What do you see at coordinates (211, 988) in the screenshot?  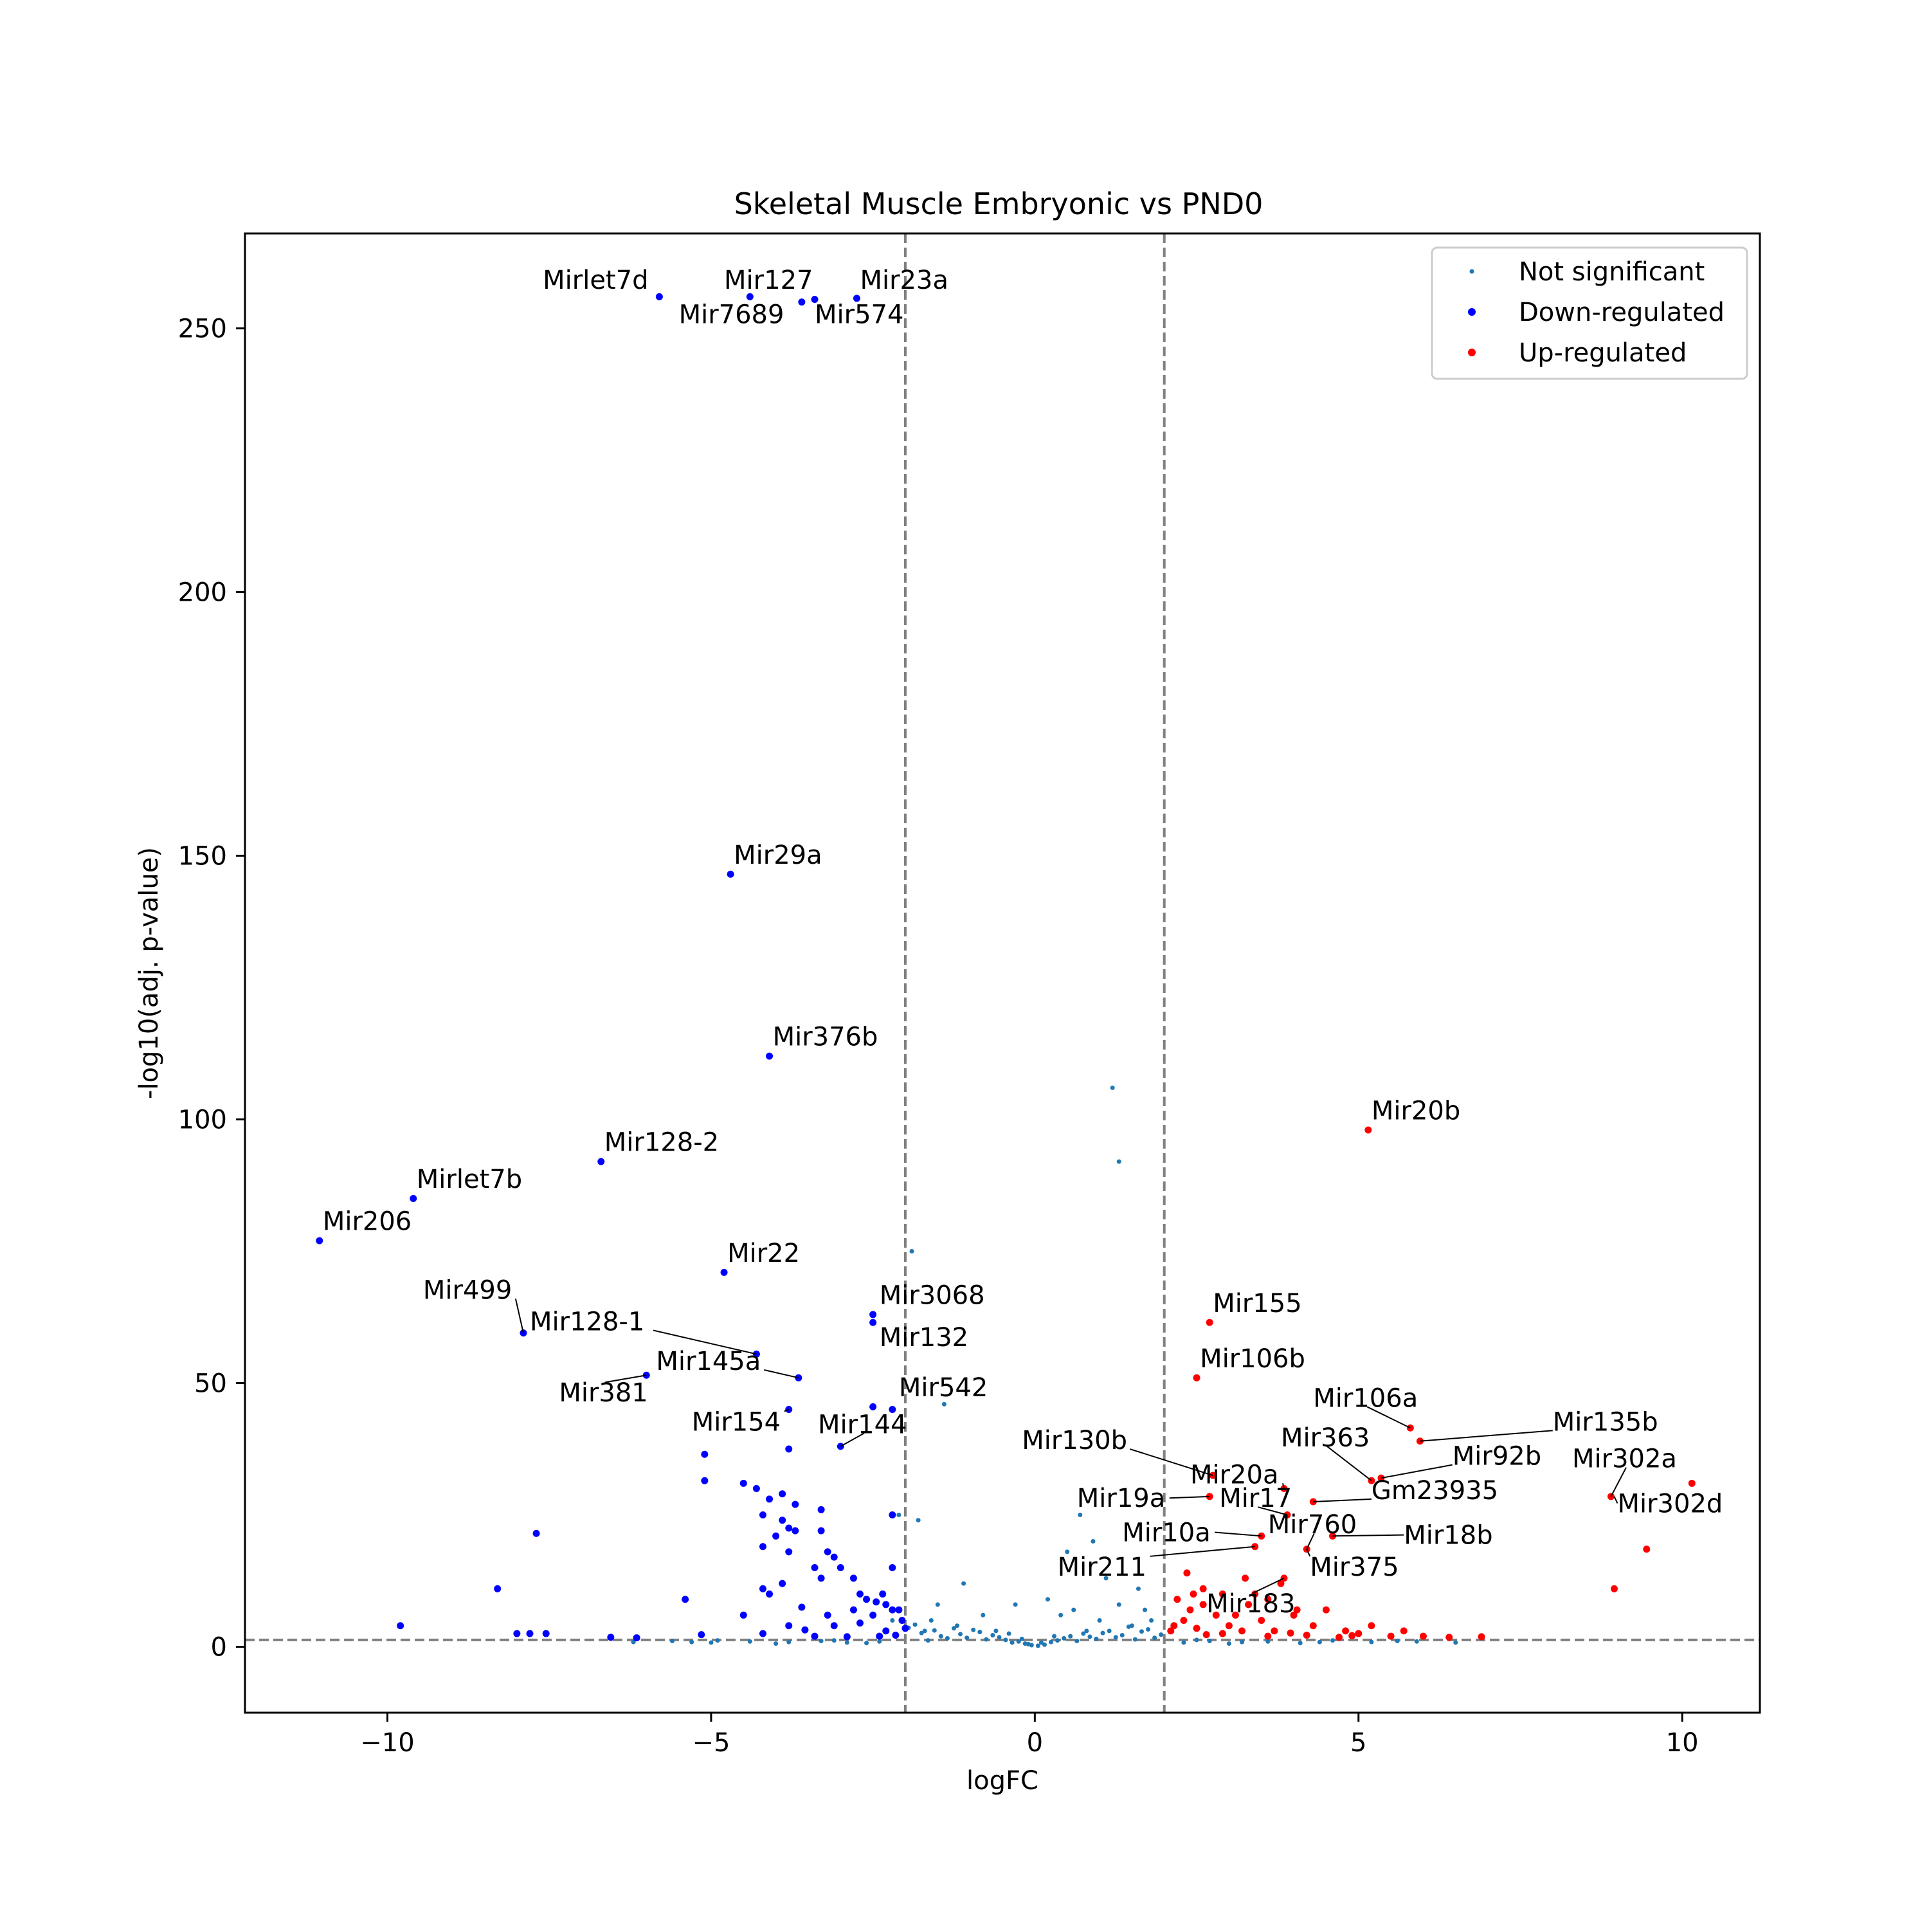 I see `y-axis: 0 50 100 150 200 250` at bounding box center [211, 988].